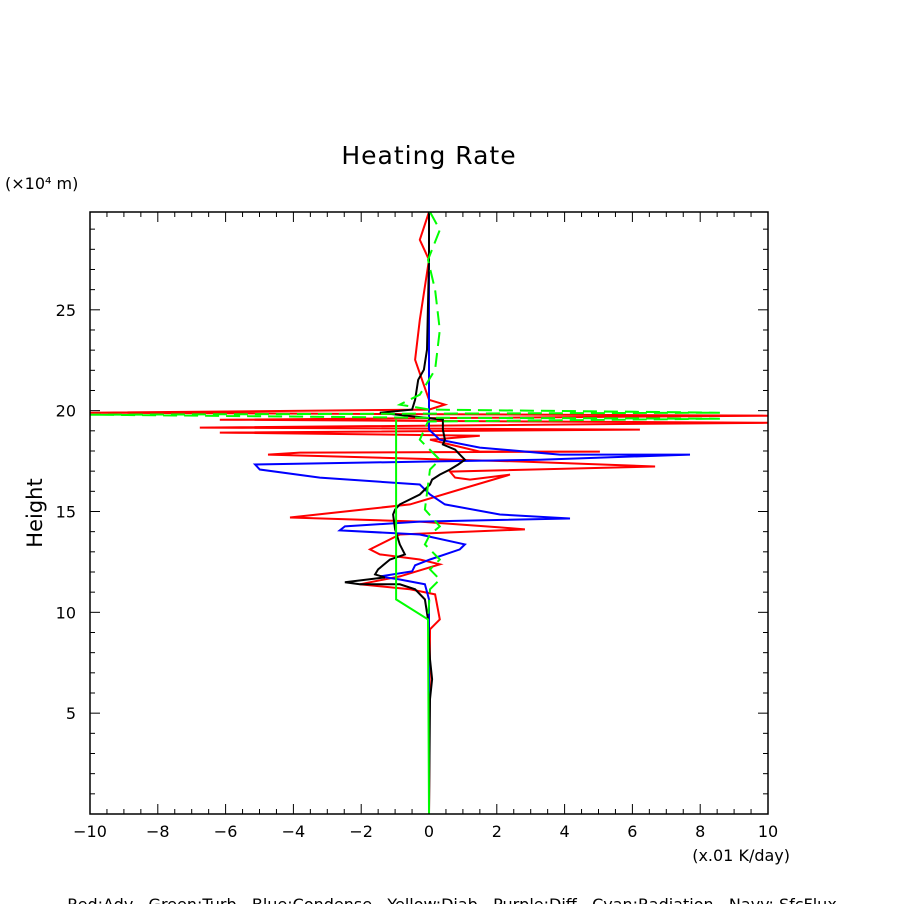  Describe the element at coordinates (66, 411) in the screenshot. I see `y-tick-label: 20` at that location.